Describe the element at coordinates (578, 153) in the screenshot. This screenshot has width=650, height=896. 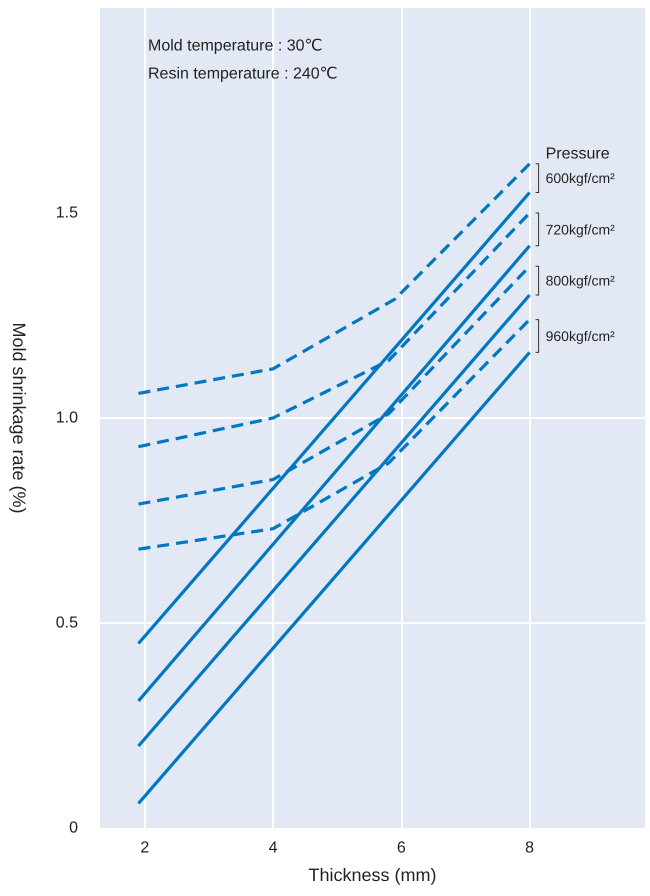
I see `legend-title: Pressure` at that location.